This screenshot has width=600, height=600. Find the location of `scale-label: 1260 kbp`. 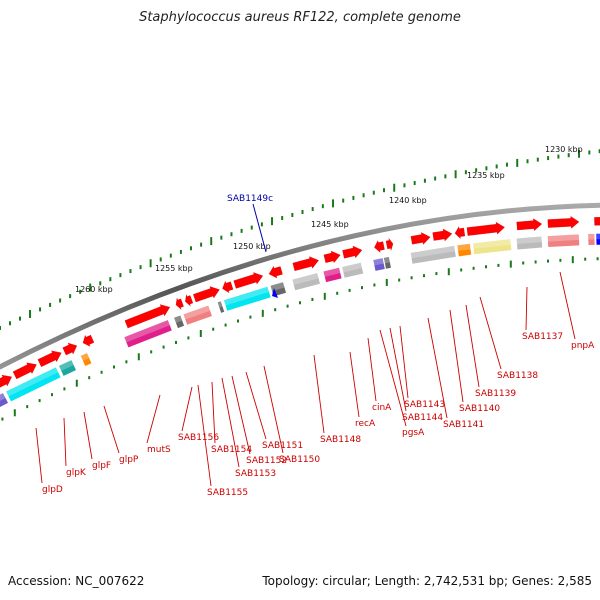

scale-label: 1260 kbp is located at coordinates (94, 289).